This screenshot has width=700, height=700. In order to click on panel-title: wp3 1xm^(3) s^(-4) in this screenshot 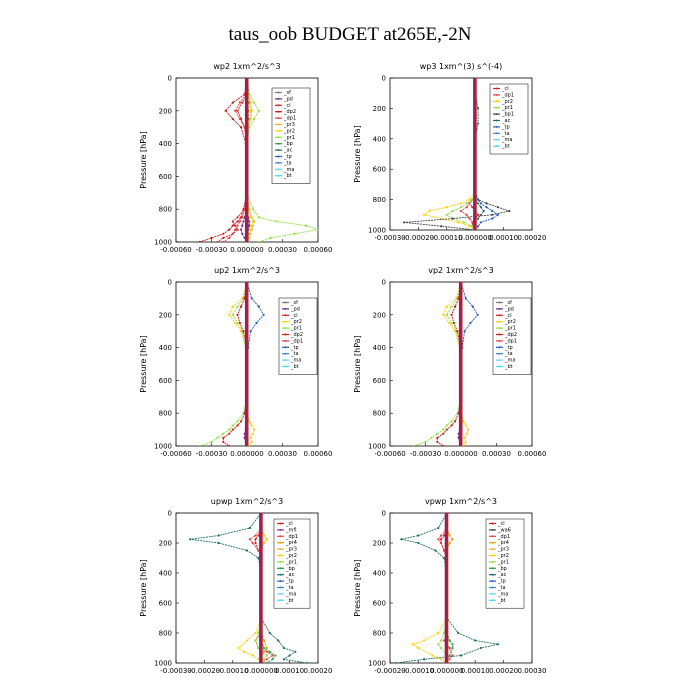, I will do `click(461, 66)`.